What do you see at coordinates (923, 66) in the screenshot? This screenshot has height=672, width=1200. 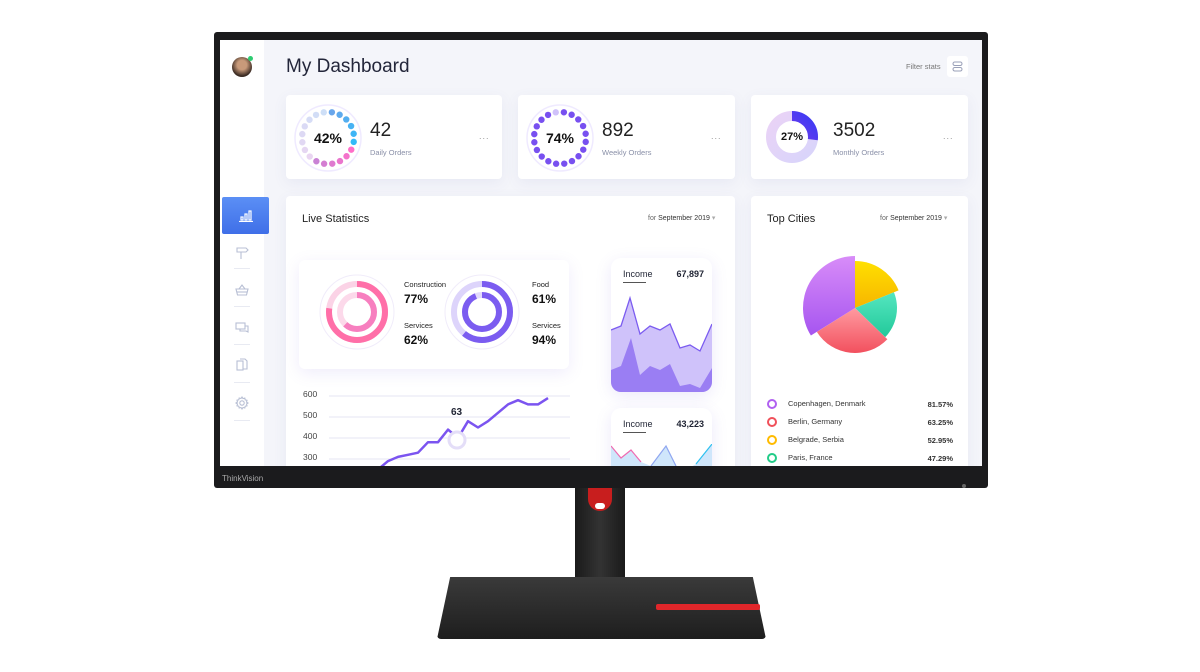 I see `filter-stats-label: Filter stats` at bounding box center [923, 66].